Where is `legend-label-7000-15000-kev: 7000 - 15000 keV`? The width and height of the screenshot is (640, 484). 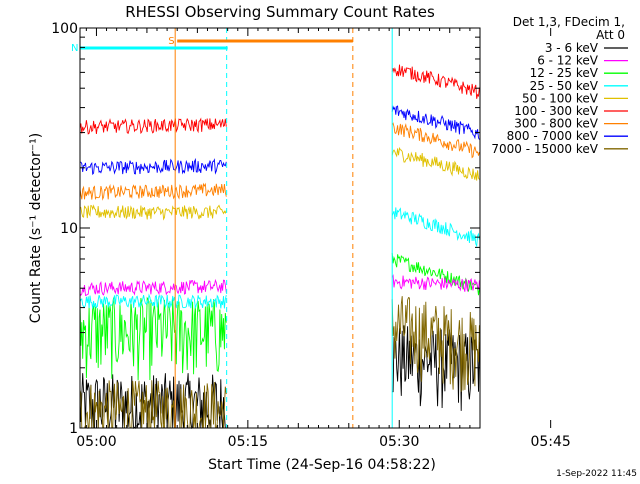 legend-label-7000-15000-kev: 7000 - 15000 keV is located at coordinates (544, 149).